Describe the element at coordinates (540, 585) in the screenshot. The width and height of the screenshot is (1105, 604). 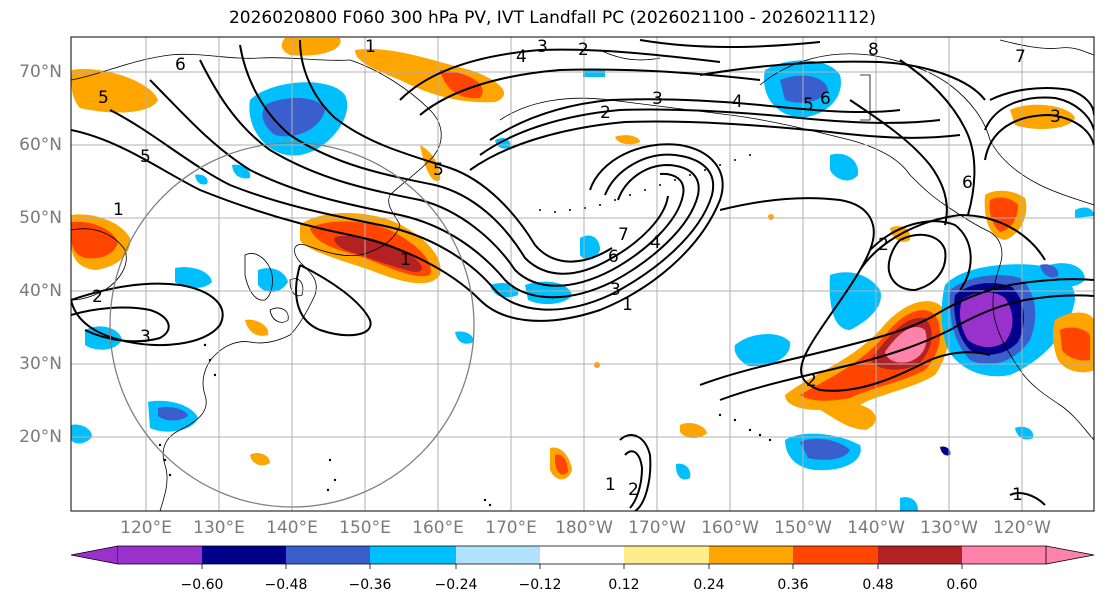
I see `colorbar-tick-label: −0.12` at that location.